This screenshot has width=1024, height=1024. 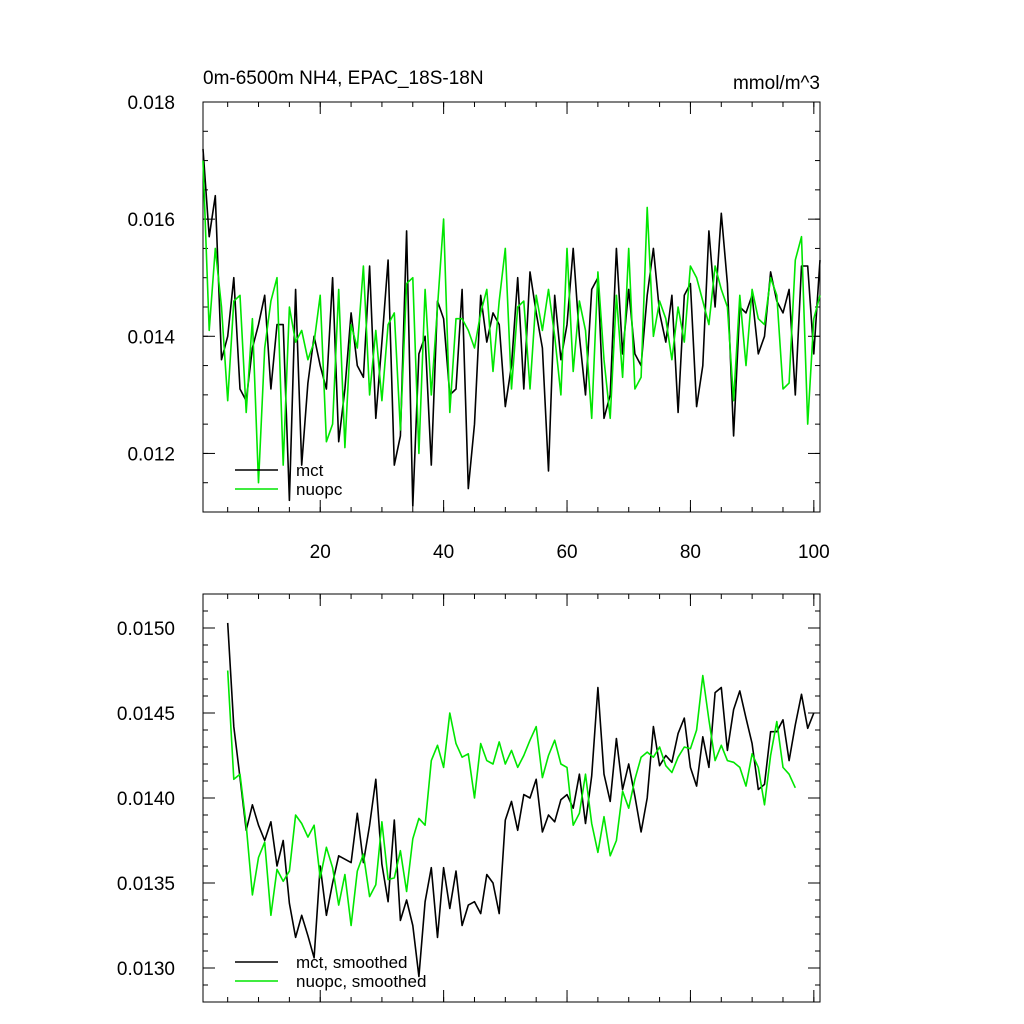 I want to click on chart-title: 0m-6500m NH4, EPAC_18S-18N, so click(x=343, y=78).